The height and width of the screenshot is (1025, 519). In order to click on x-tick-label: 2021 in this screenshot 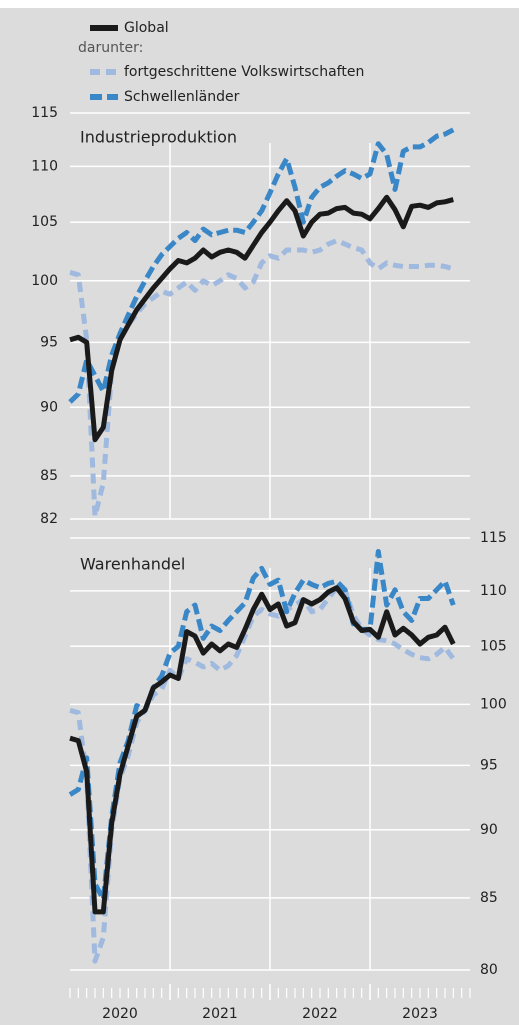, I will do `click(220, 1014)`.